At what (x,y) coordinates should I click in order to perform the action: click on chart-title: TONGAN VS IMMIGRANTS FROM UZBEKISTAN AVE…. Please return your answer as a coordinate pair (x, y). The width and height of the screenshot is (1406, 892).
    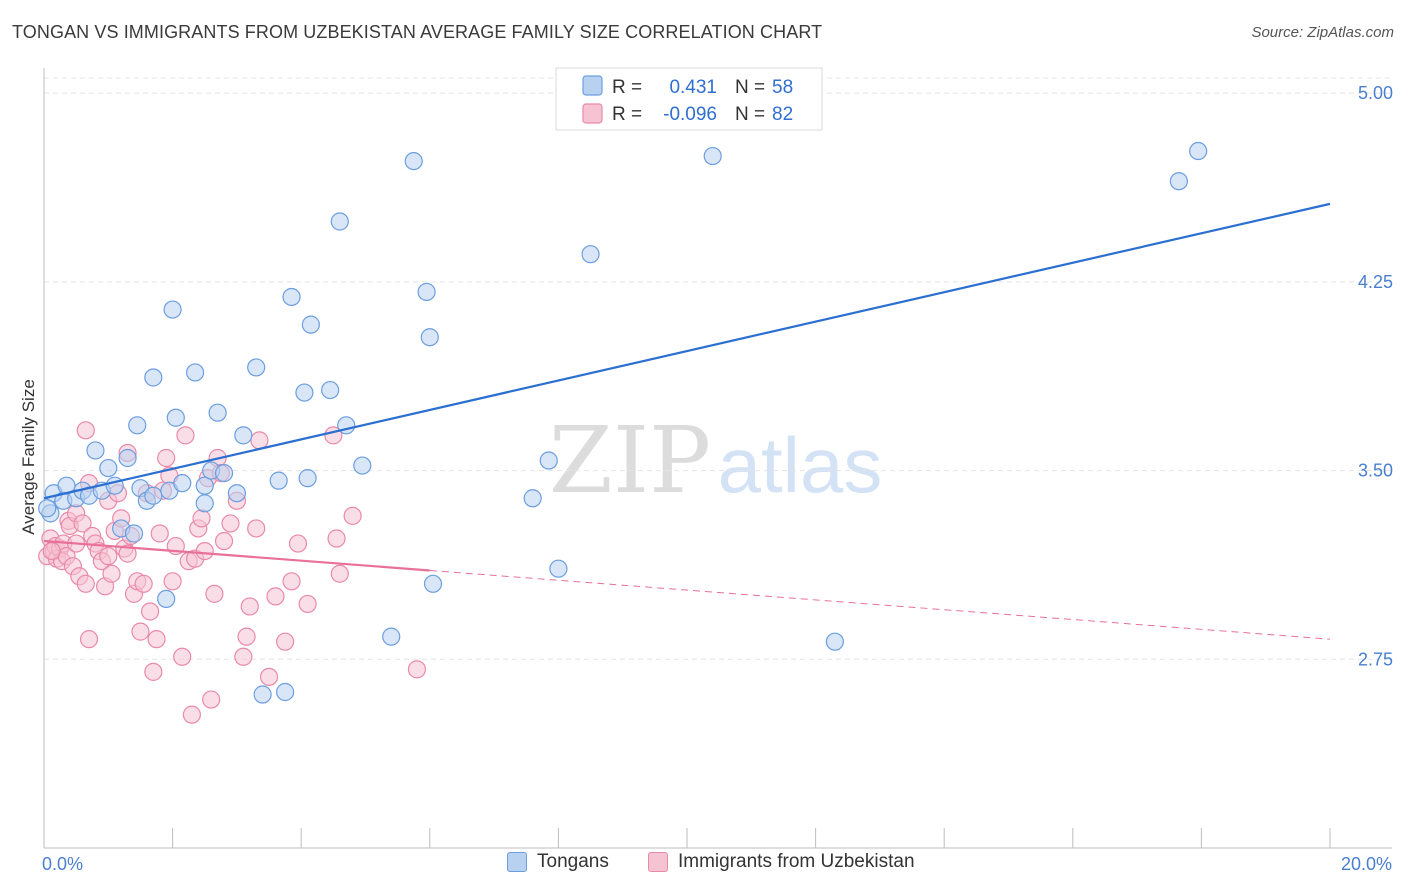
    Looking at the image, I should click on (417, 32).